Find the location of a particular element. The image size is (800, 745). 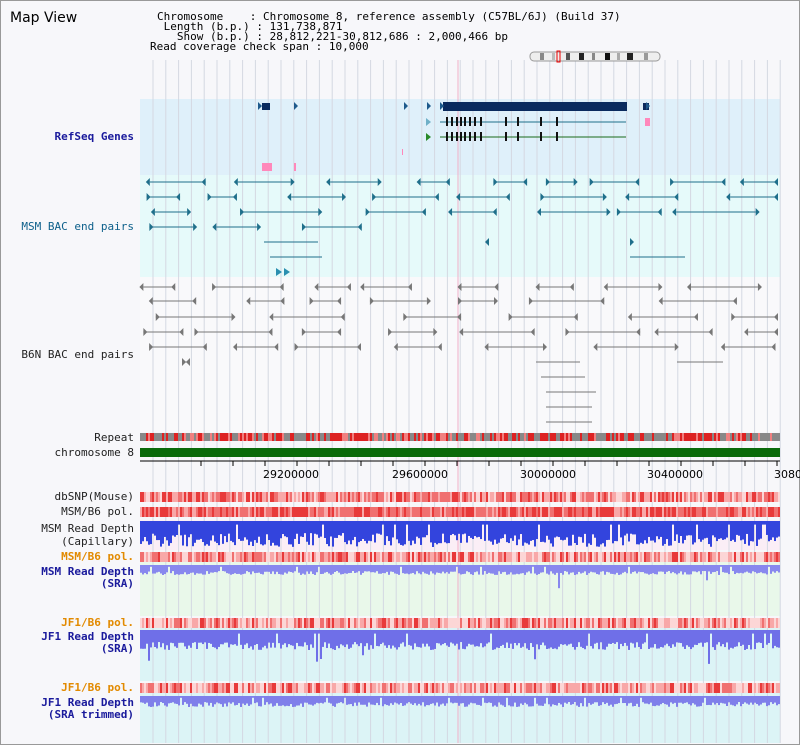

track-label-jf1-b6-pol-2: JF1/B6 pol. is located at coordinates (97, 687).